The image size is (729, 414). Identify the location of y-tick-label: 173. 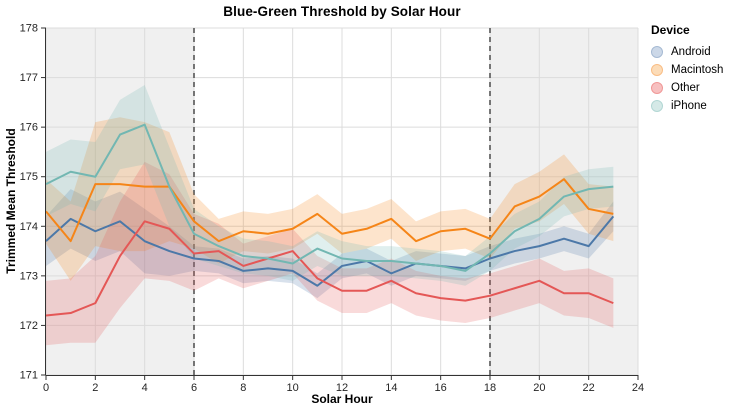
(29, 276).